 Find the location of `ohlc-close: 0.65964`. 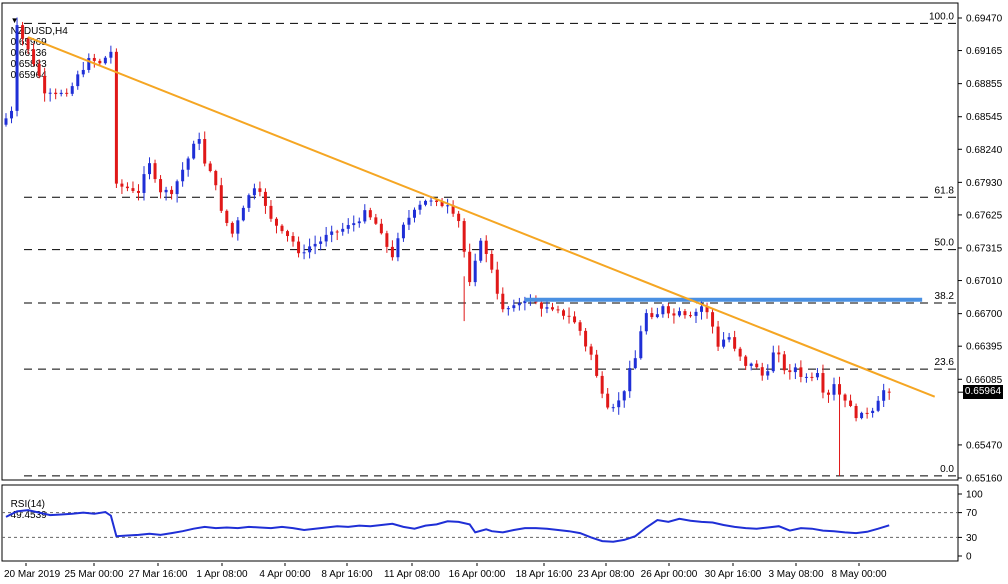

ohlc-close: 0.65964 is located at coordinates (28, 75).